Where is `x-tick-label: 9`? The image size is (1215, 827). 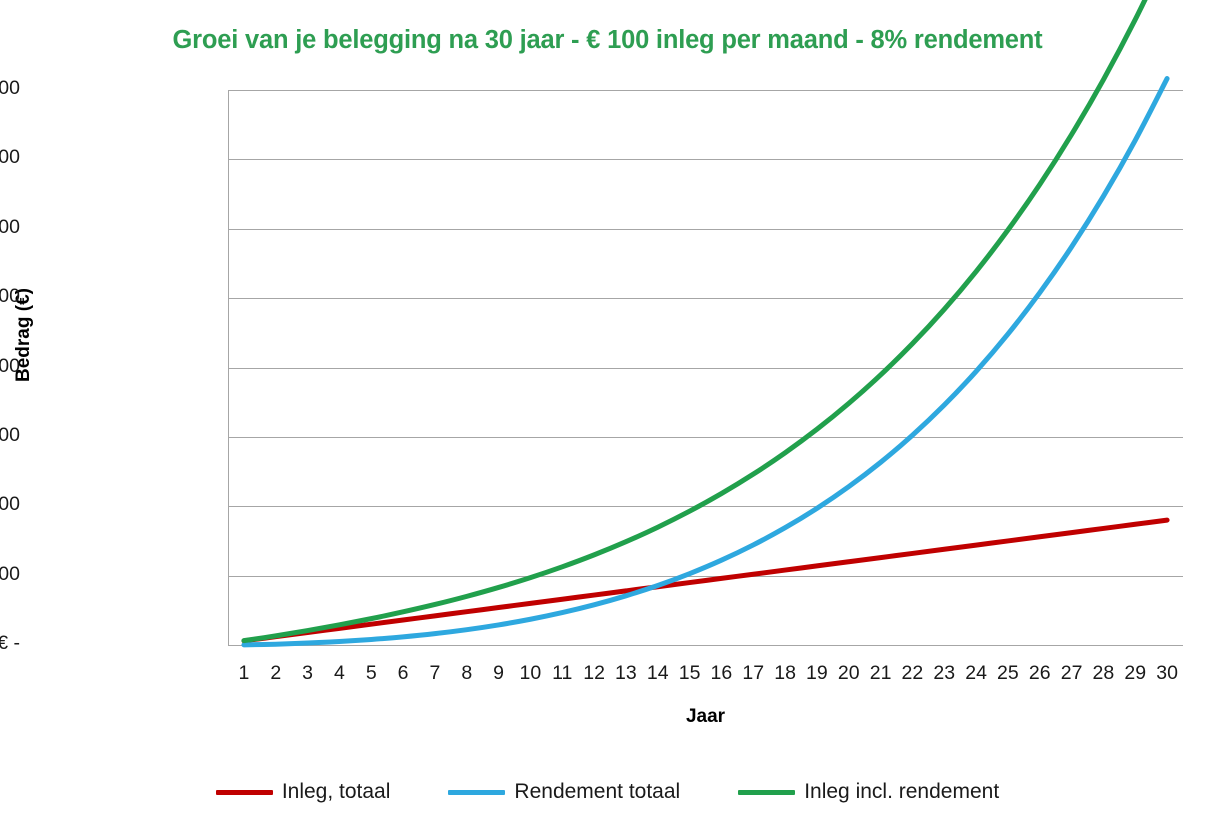
x-tick-label: 9 is located at coordinates (498, 673).